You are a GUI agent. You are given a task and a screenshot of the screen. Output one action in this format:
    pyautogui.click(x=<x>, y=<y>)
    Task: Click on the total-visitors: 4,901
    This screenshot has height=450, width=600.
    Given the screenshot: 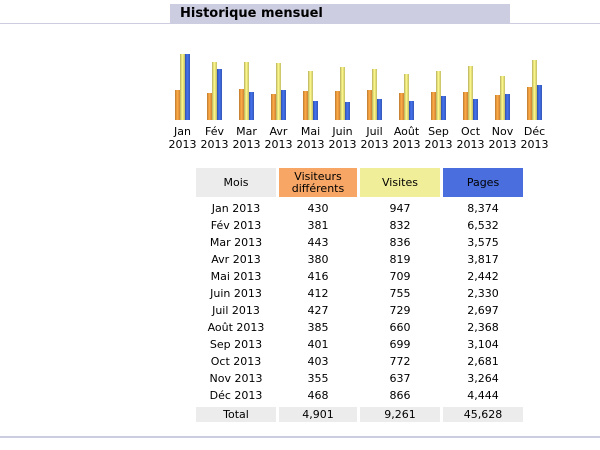 What is the action you would take?
    pyautogui.click(x=318, y=414)
    